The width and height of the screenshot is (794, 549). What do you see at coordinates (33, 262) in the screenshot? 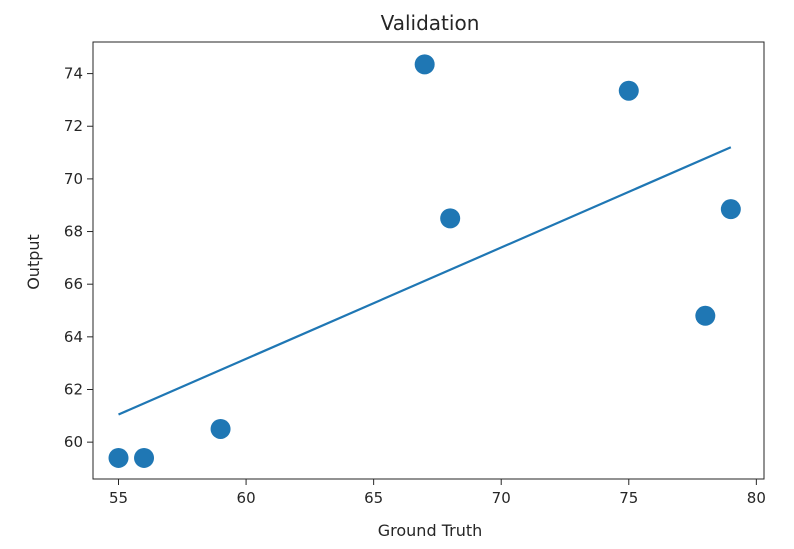
I see `y-axis-label: Output` at bounding box center [33, 262].